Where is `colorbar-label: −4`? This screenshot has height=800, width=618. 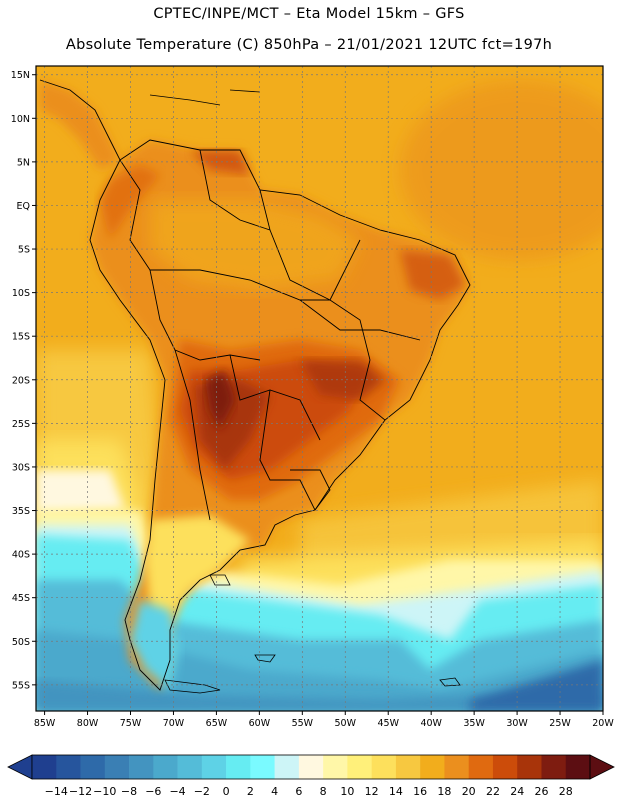 colorbar-label: −4 is located at coordinates (177, 791).